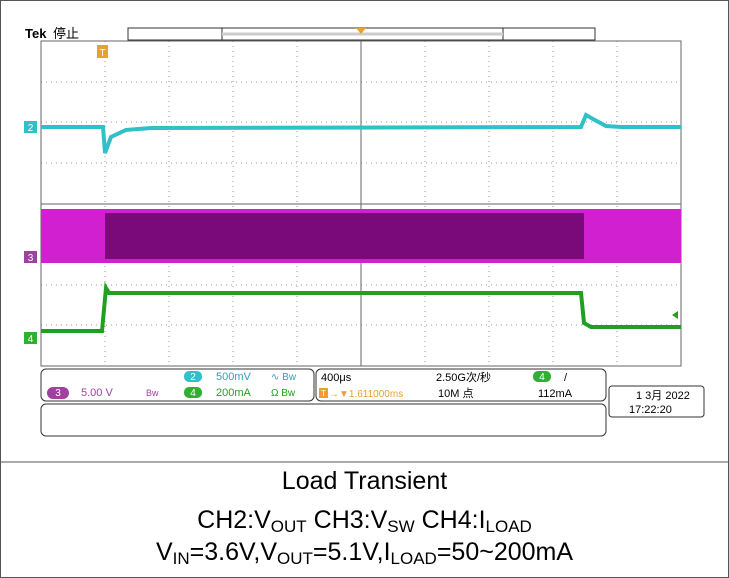 Image resolution: width=729 pixels, height=578 pixels. I want to click on caption-title: Load Transient, so click(364, 481).